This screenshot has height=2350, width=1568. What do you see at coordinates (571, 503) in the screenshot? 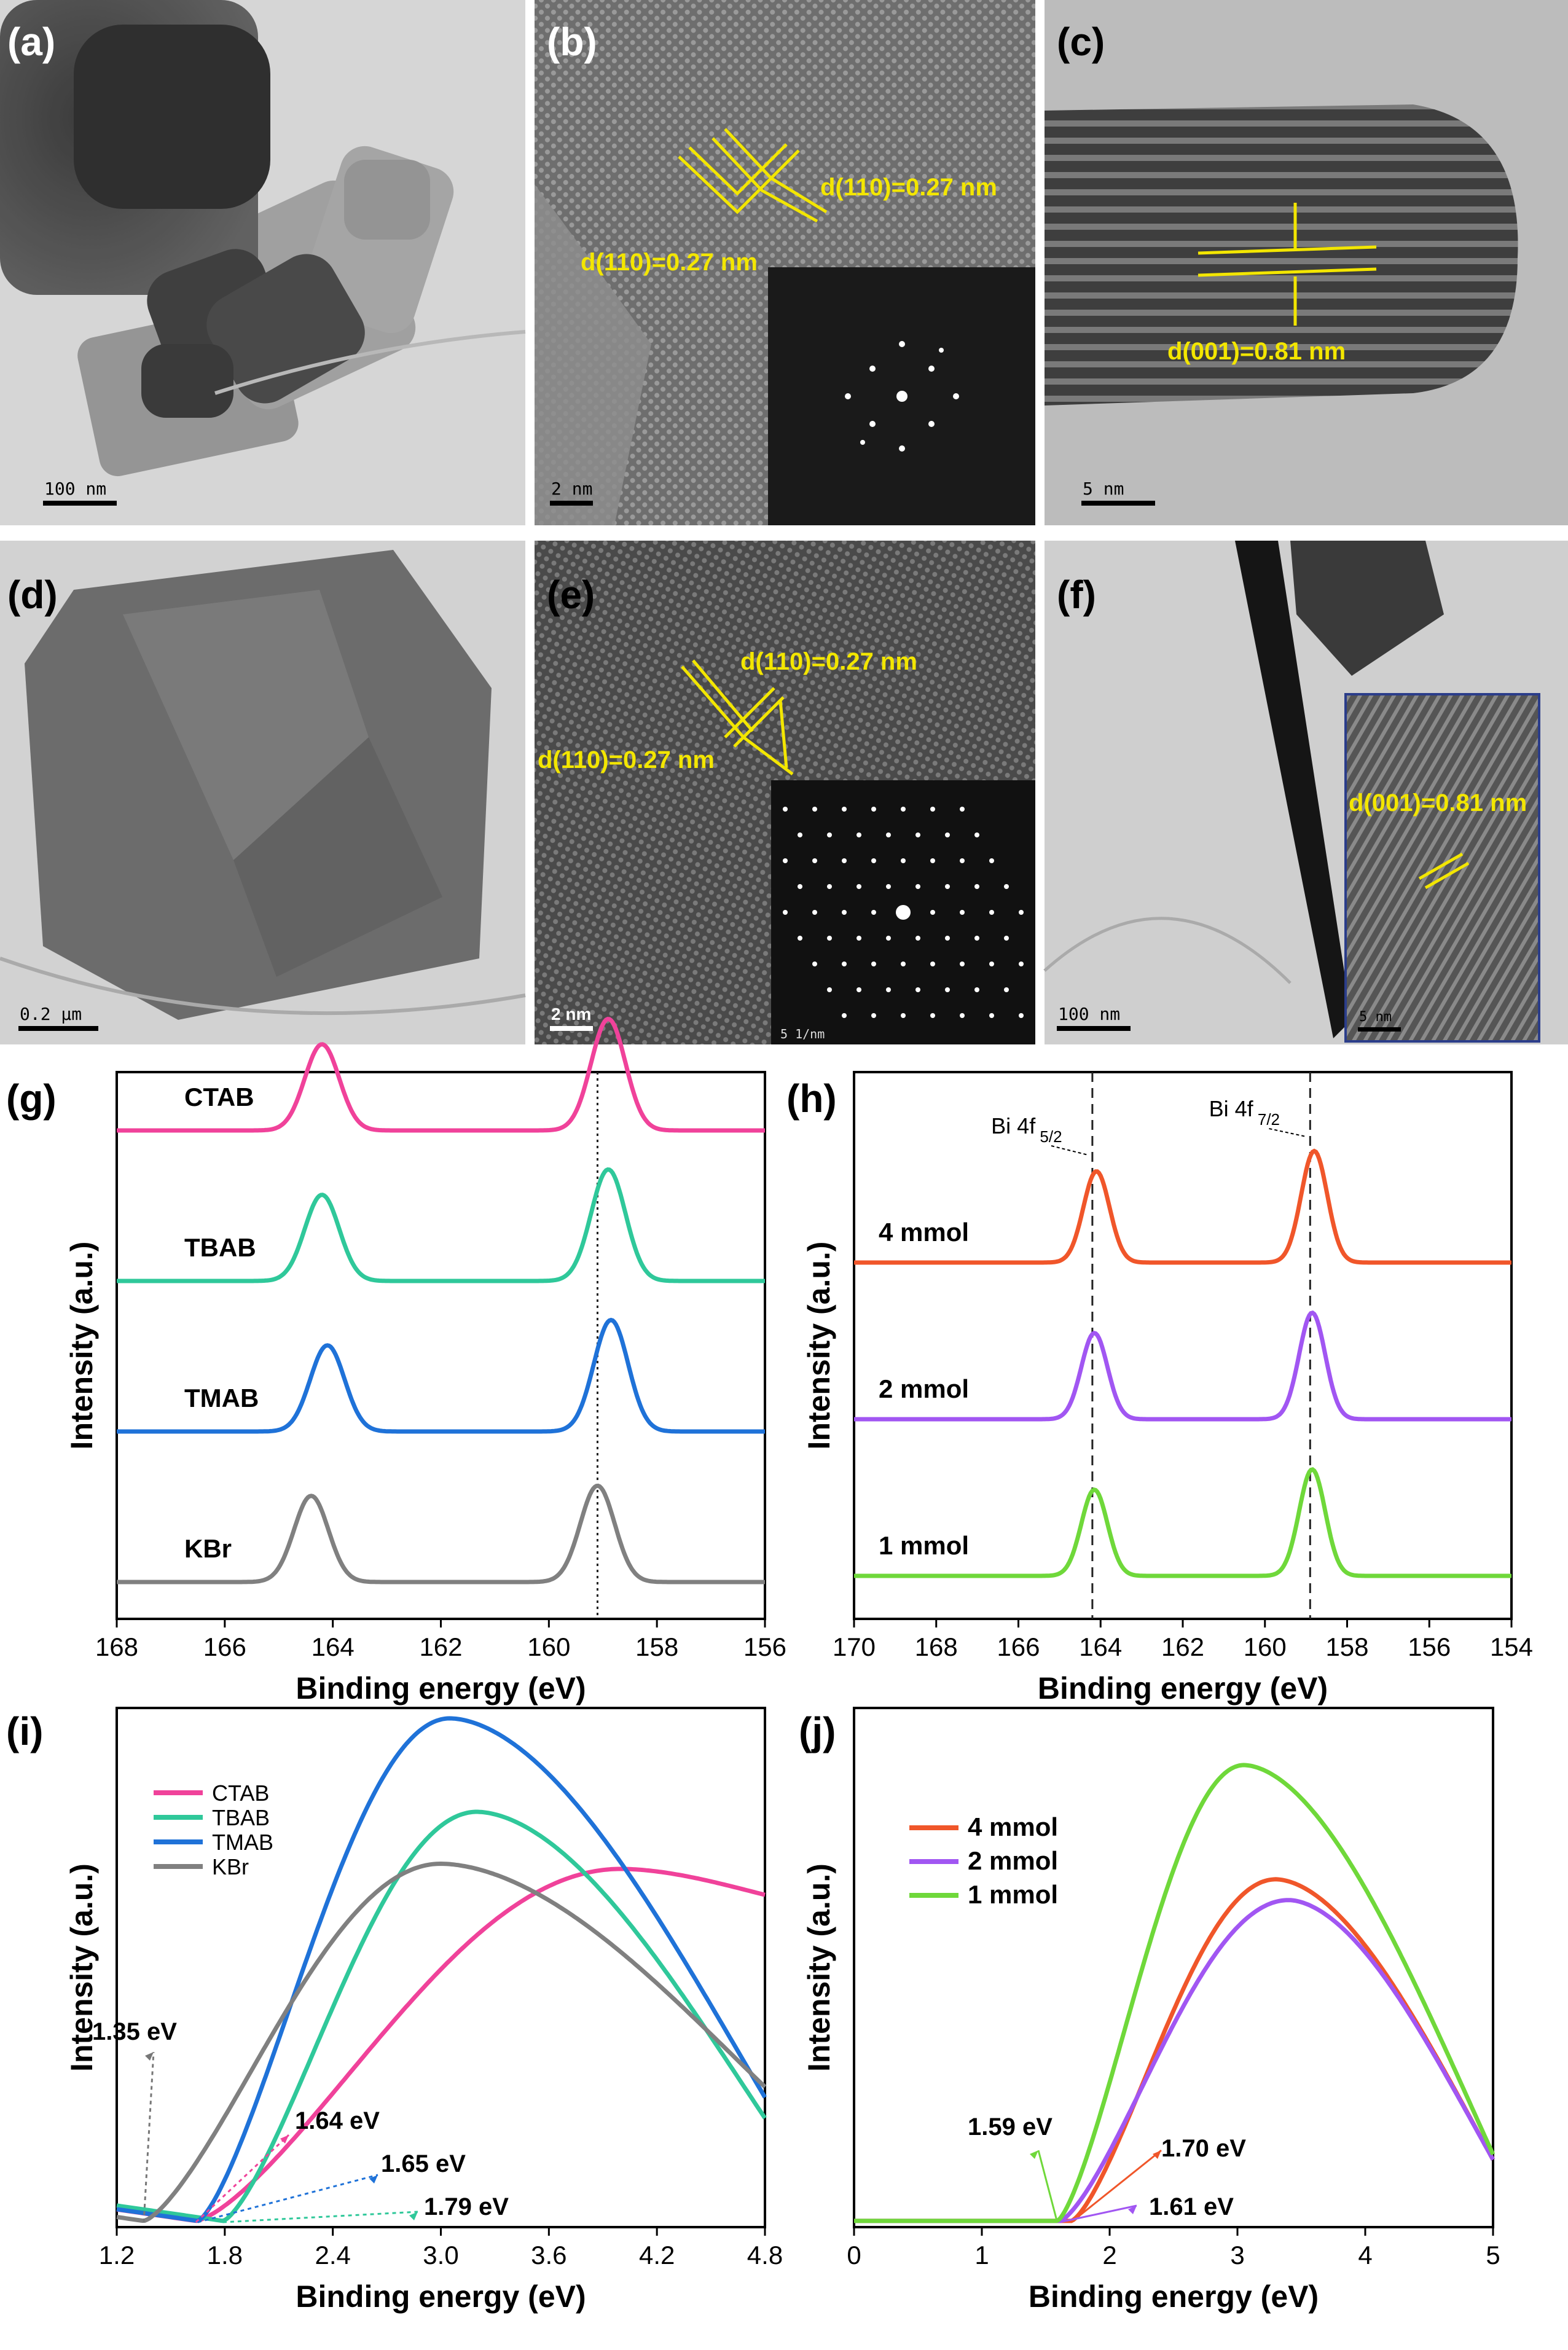
I see `scale-bar-b` at bounding box center [571, 503].